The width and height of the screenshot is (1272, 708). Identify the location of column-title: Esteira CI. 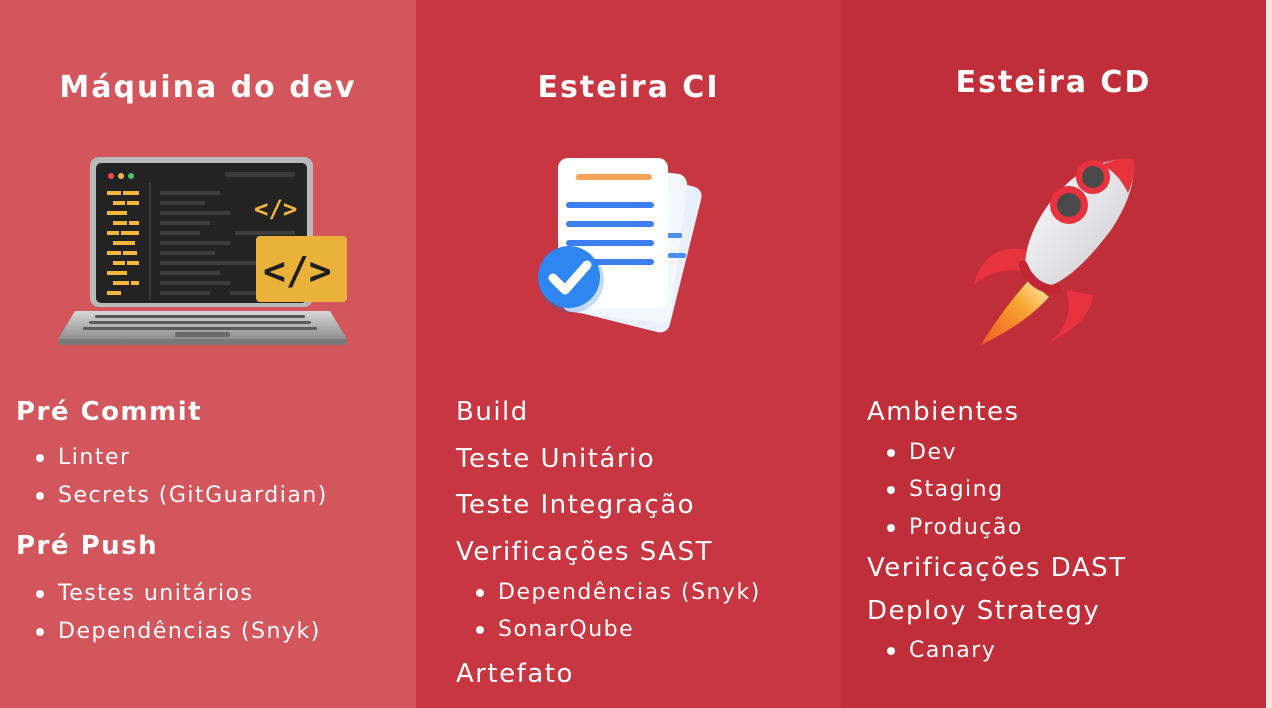
(628, 87).